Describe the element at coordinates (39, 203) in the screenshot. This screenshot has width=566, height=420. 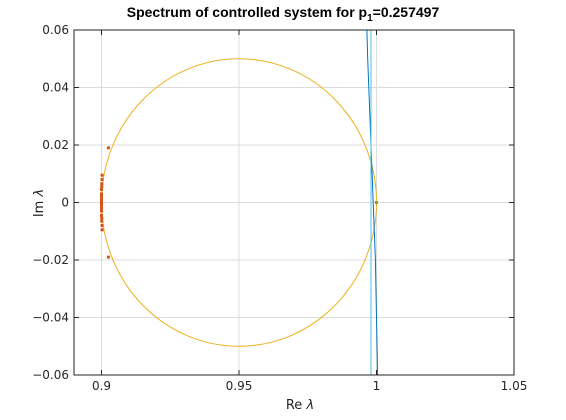
I see `y-axis-label: Im λ` at that location.